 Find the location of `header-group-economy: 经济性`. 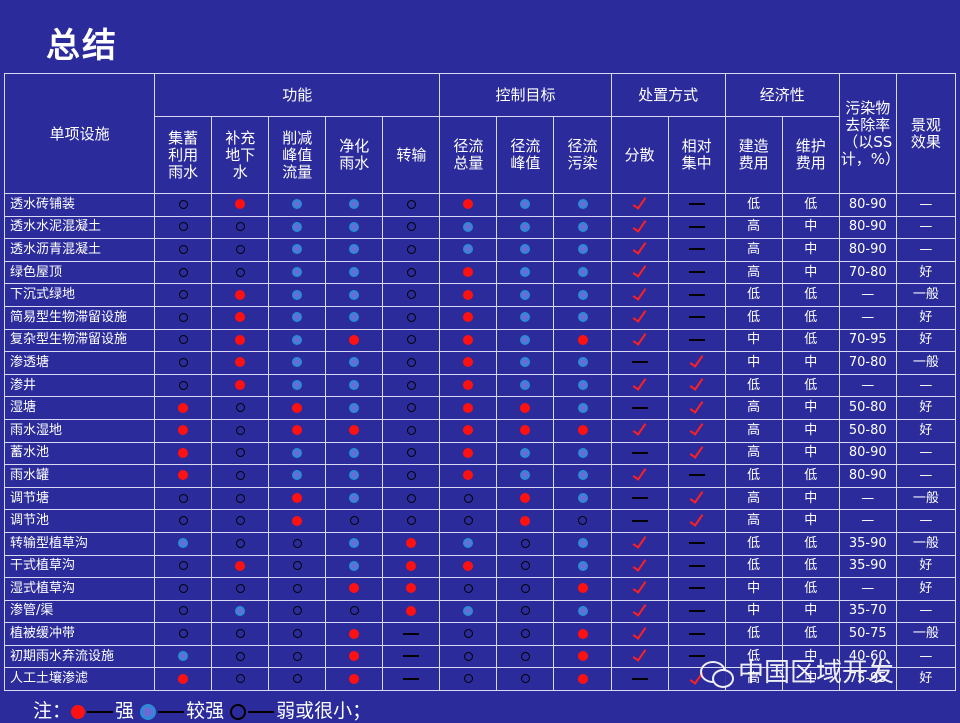

header-group-economy: 经济性 is located at coordinates (782, 95).